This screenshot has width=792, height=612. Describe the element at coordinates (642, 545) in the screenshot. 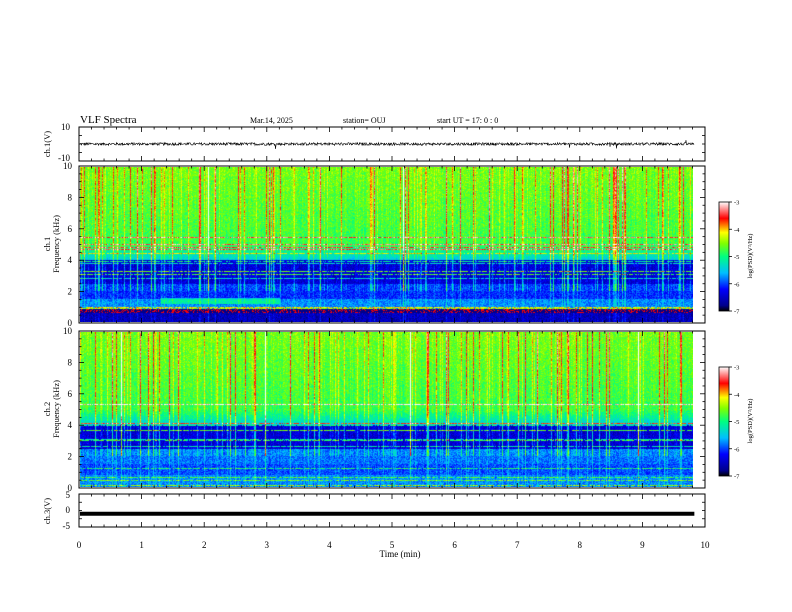

I see `x-tick-label: 9` at that location.